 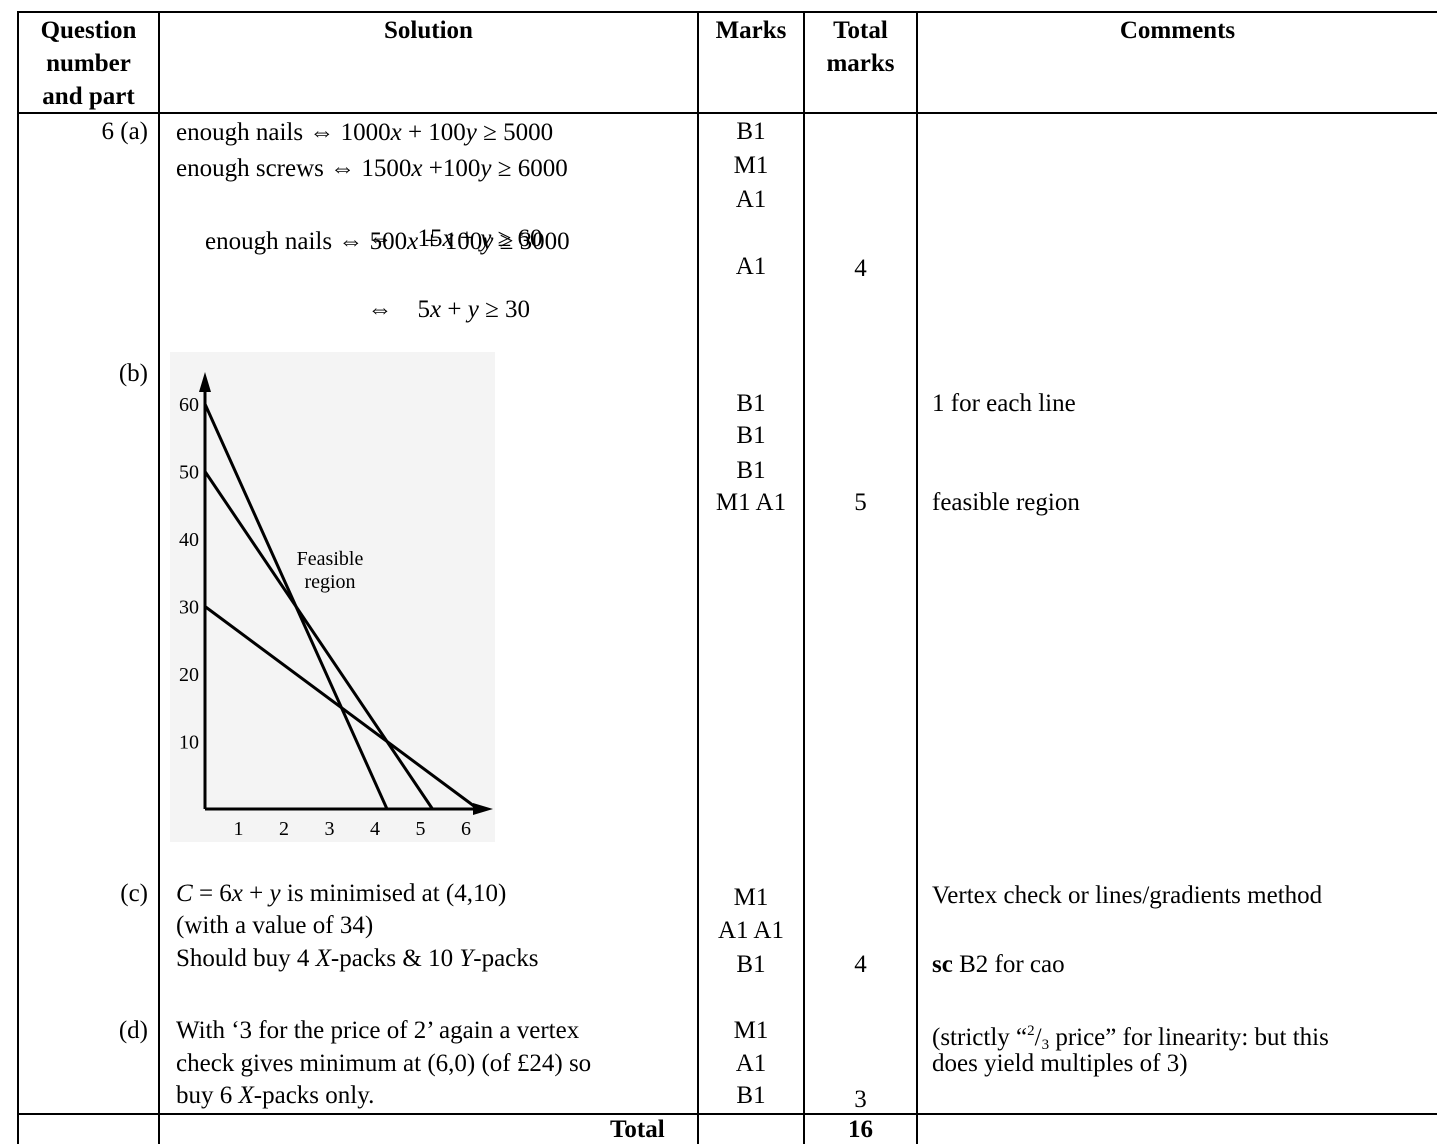 I want to click on marks-6b-4: M1 A1, so click(x=751, y=502).